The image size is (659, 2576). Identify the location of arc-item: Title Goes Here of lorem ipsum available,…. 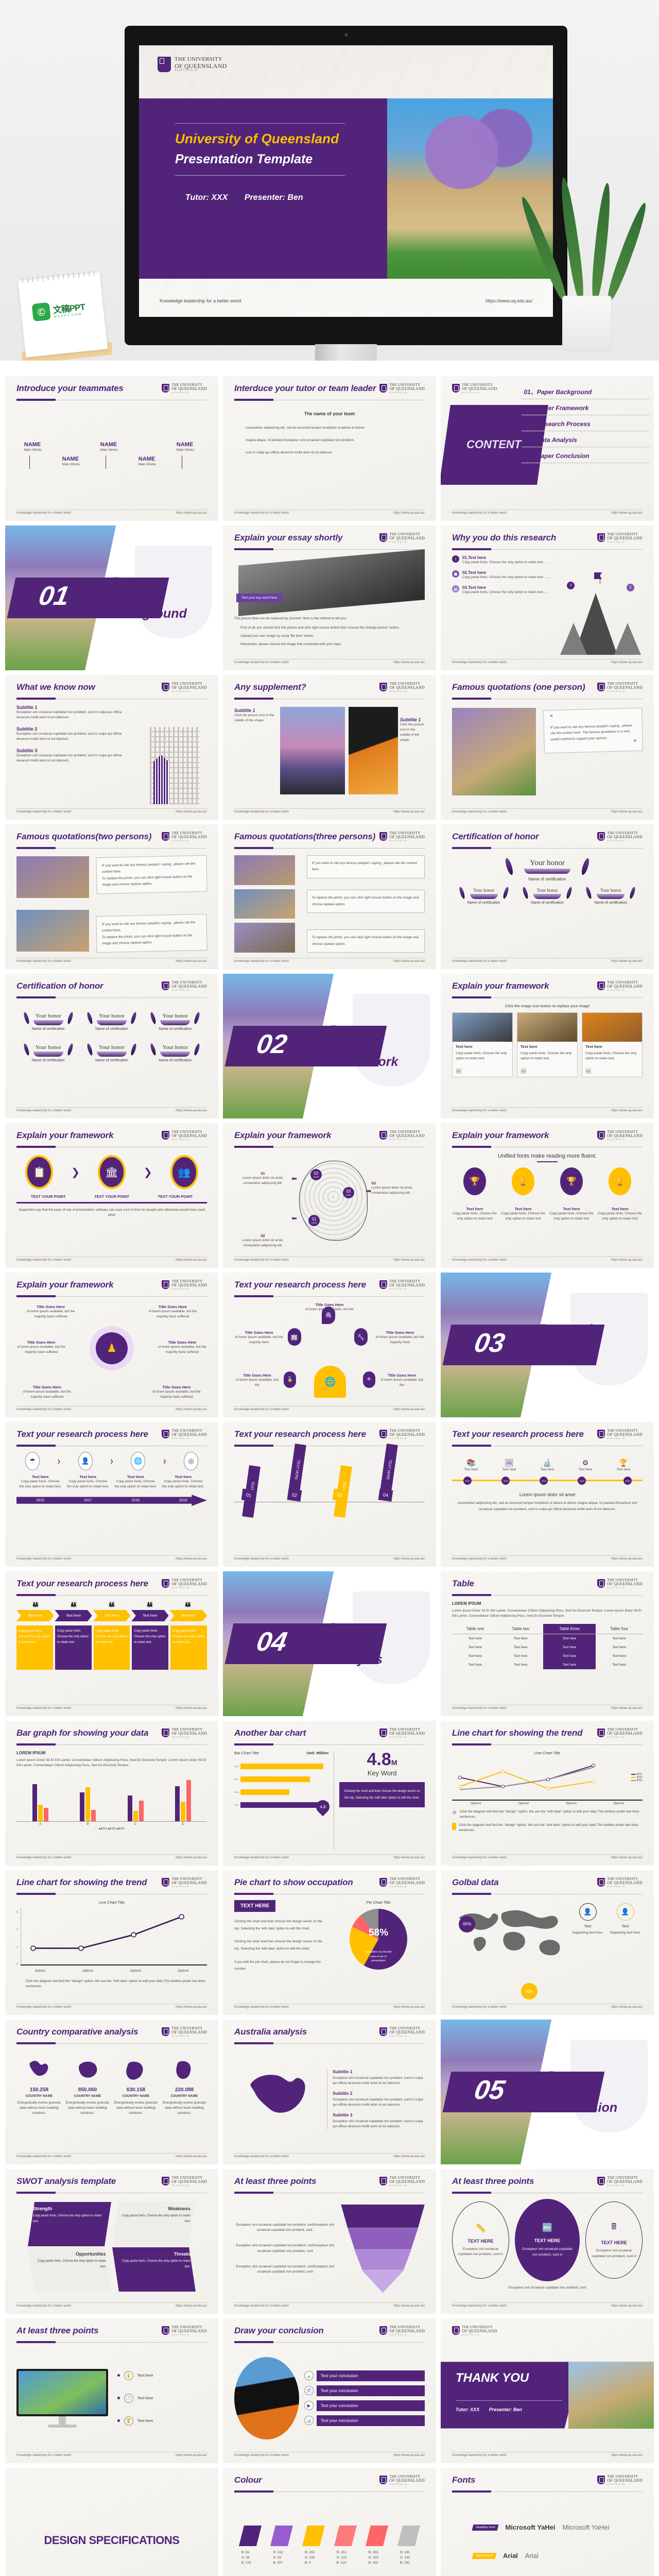
(400, 1337).